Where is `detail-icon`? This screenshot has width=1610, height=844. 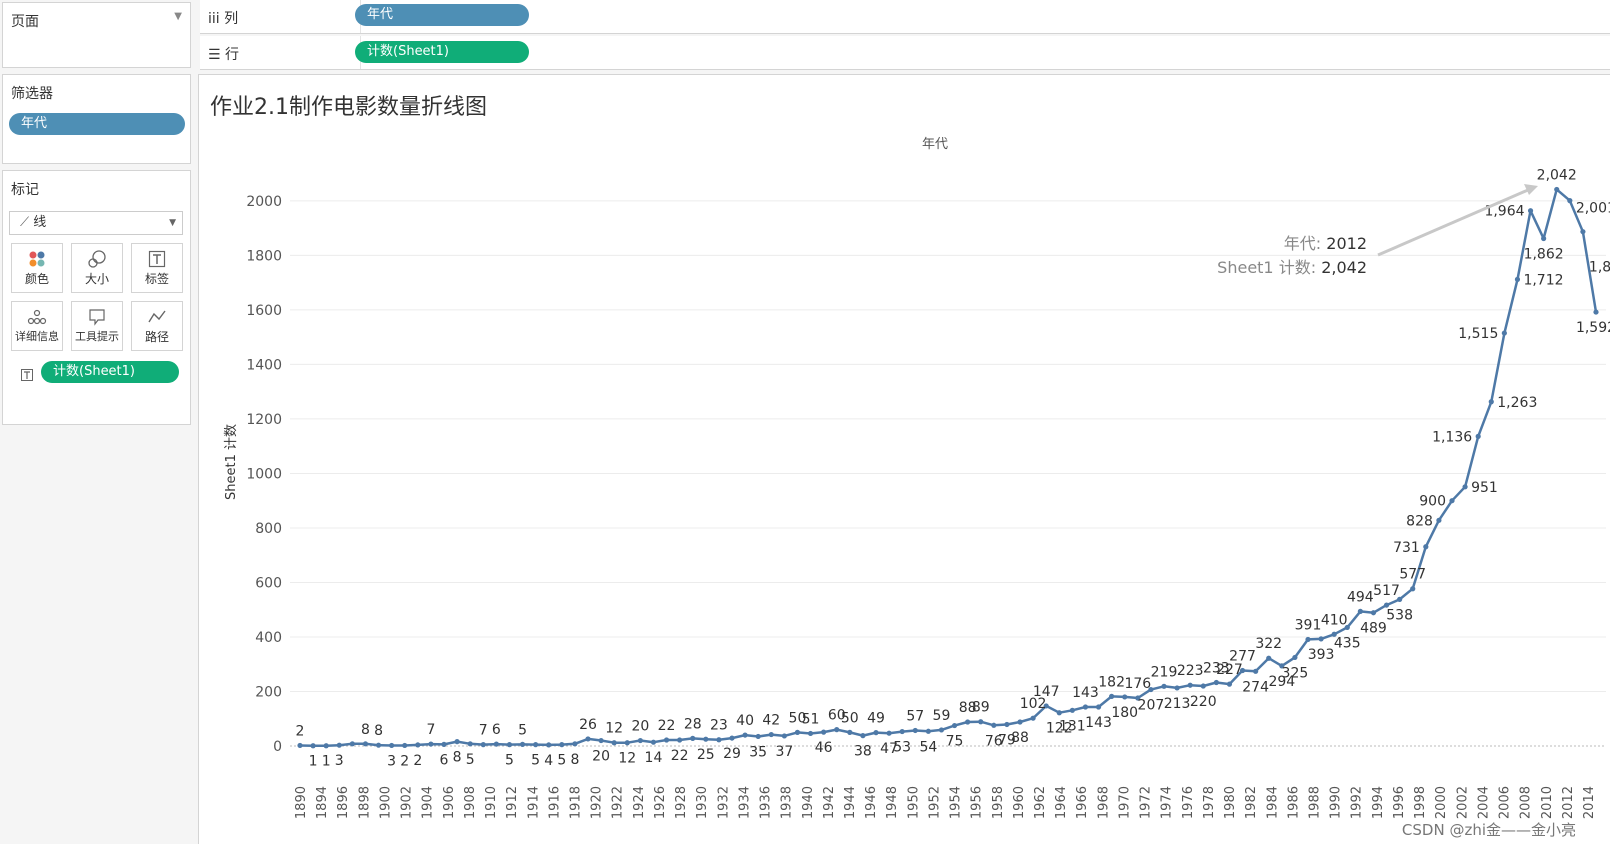 detail-icon is located at coordinates (37, 315).